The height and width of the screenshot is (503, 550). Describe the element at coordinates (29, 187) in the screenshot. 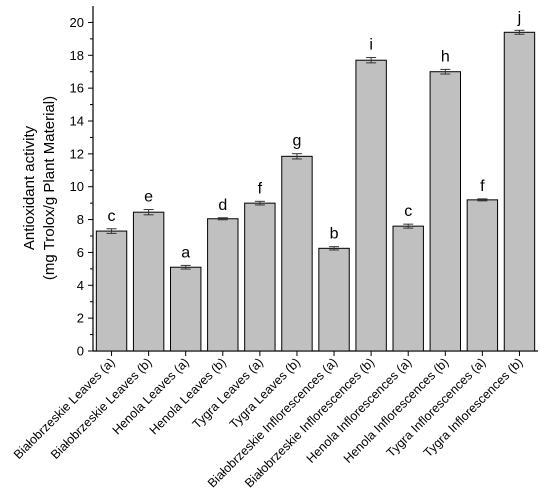

I see `y-axis-label-line1: Antioxidant activity` at that location.